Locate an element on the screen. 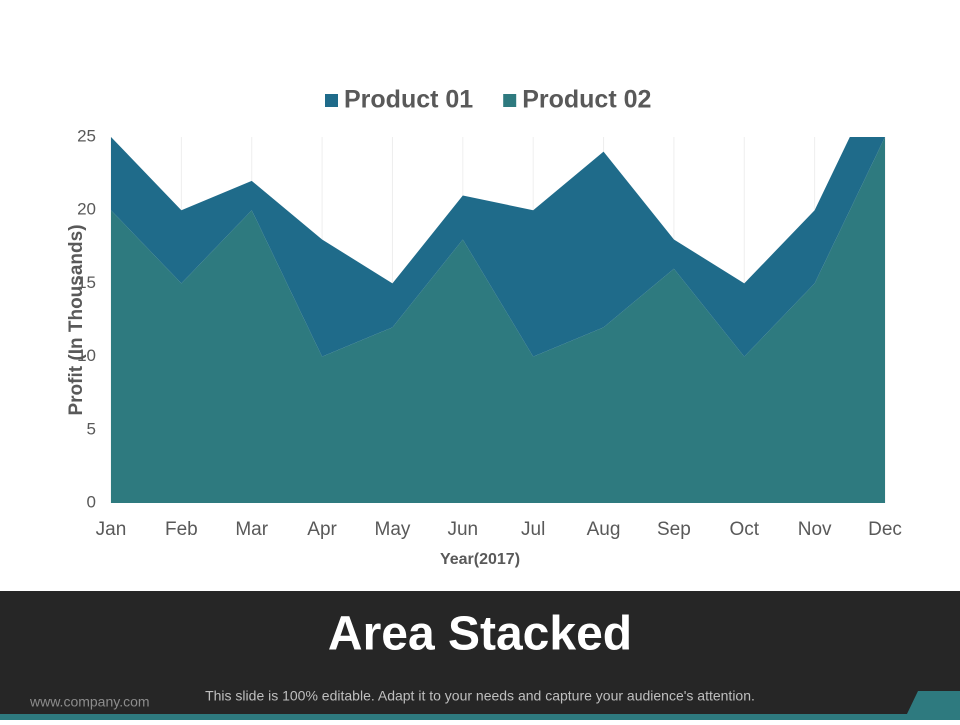 This screenshot has height=725, width=960. website: www.company.com is located at coordinates (89, 702).